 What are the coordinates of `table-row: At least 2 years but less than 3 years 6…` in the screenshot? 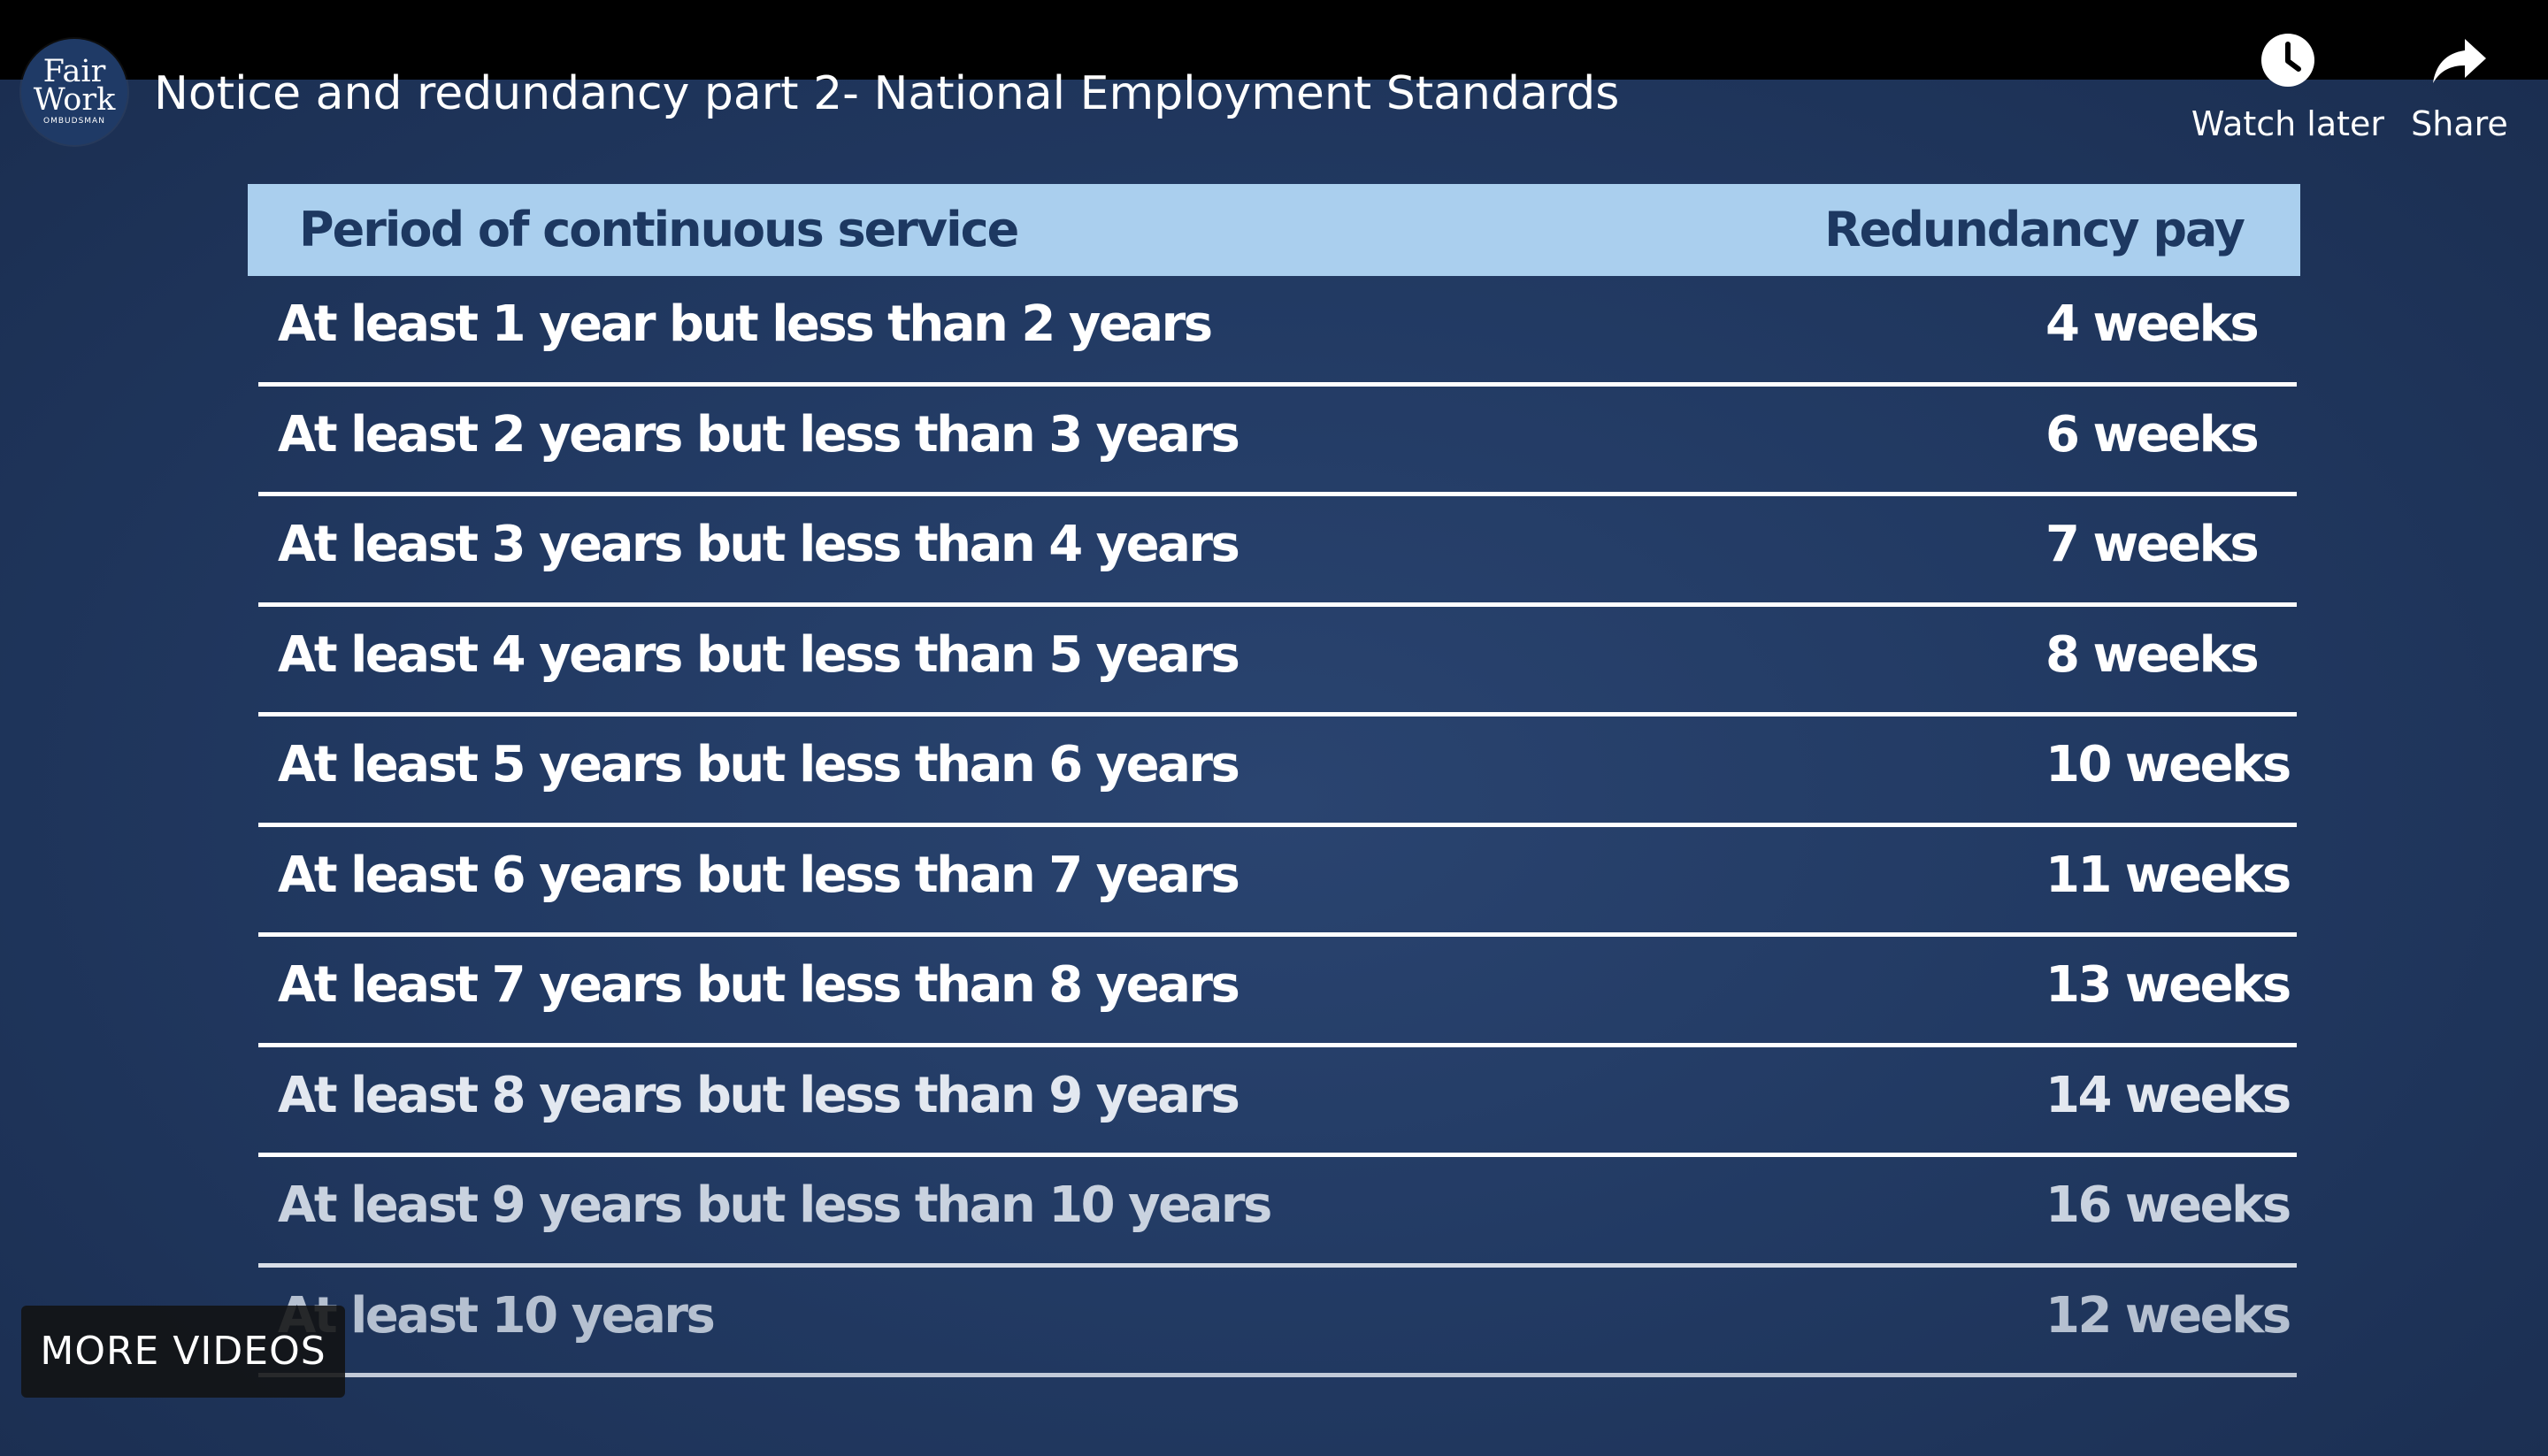 It's located at (1278, 441).